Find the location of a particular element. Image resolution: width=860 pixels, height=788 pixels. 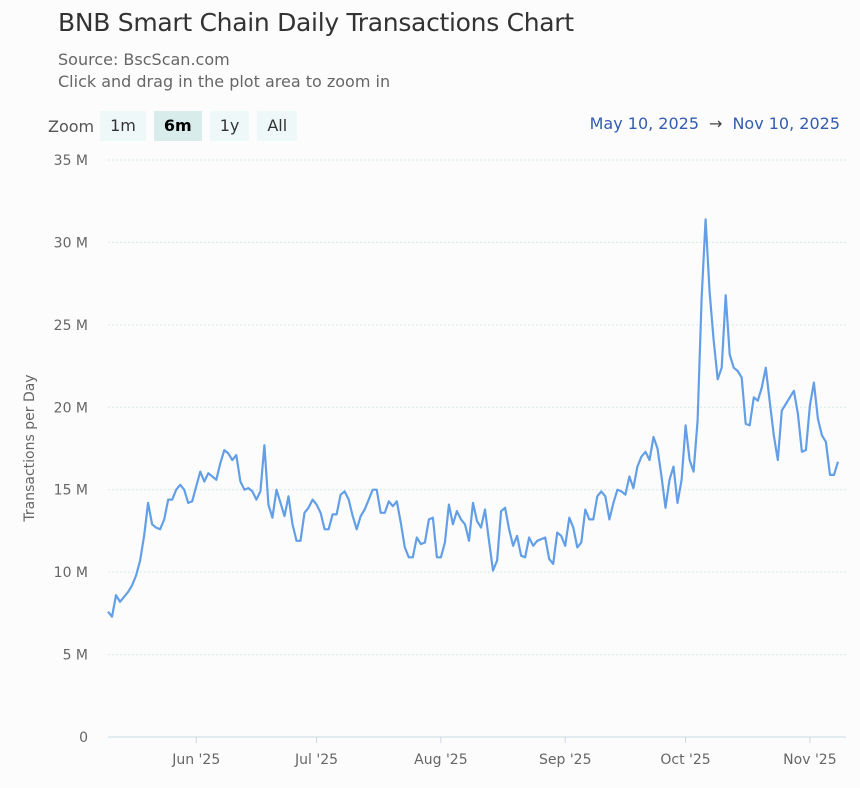

x-tick-label: Jul '25 is located at coordinates (316, 760).